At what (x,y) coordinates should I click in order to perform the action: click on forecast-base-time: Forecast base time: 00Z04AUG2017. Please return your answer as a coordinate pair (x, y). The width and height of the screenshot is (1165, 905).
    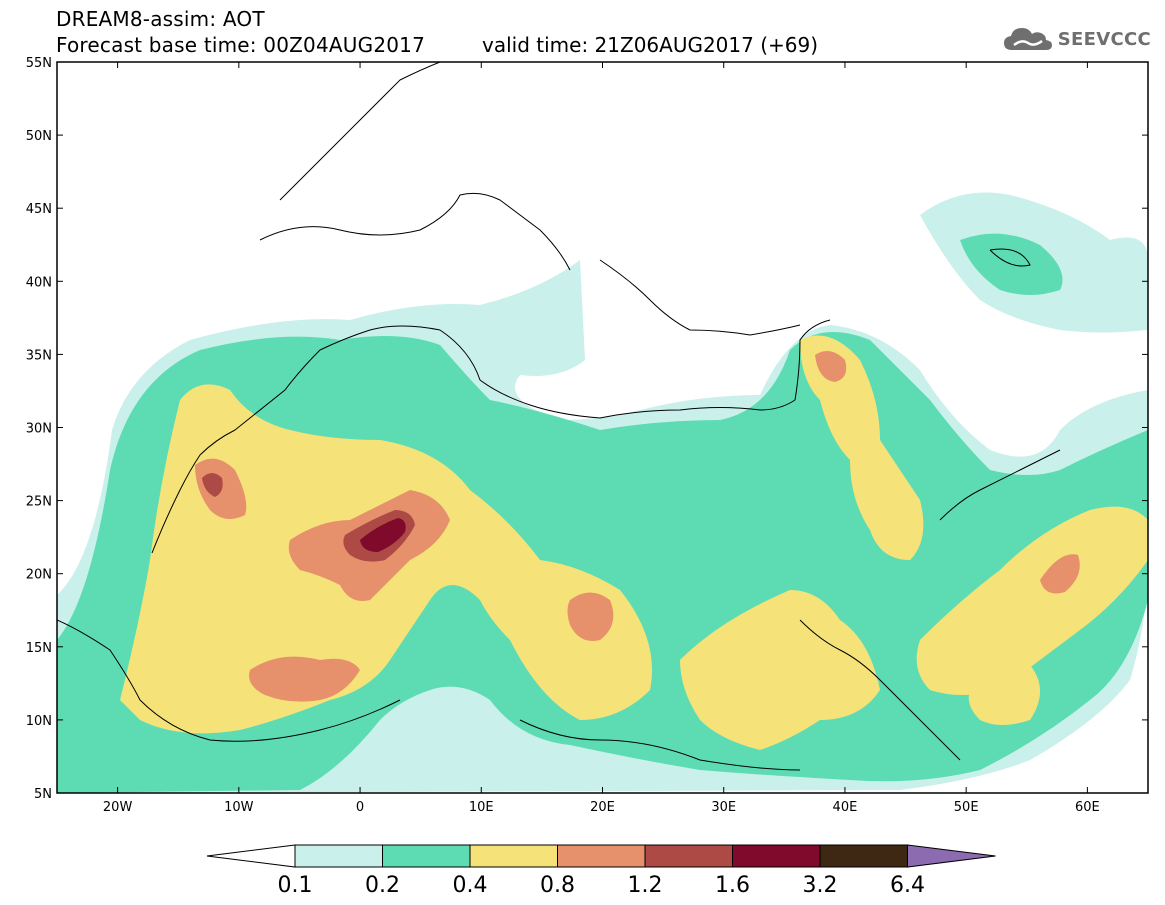
    Looking at the image, I should click on (241, 45).